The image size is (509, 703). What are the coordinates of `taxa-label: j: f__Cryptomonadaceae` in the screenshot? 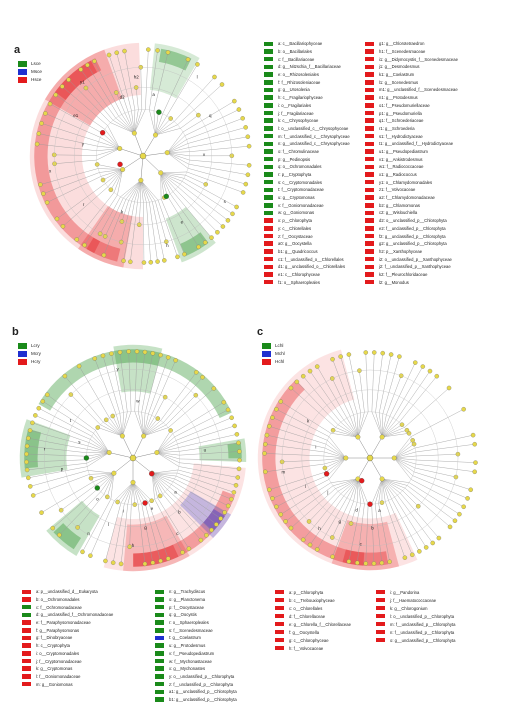 It's located at (59, 661).